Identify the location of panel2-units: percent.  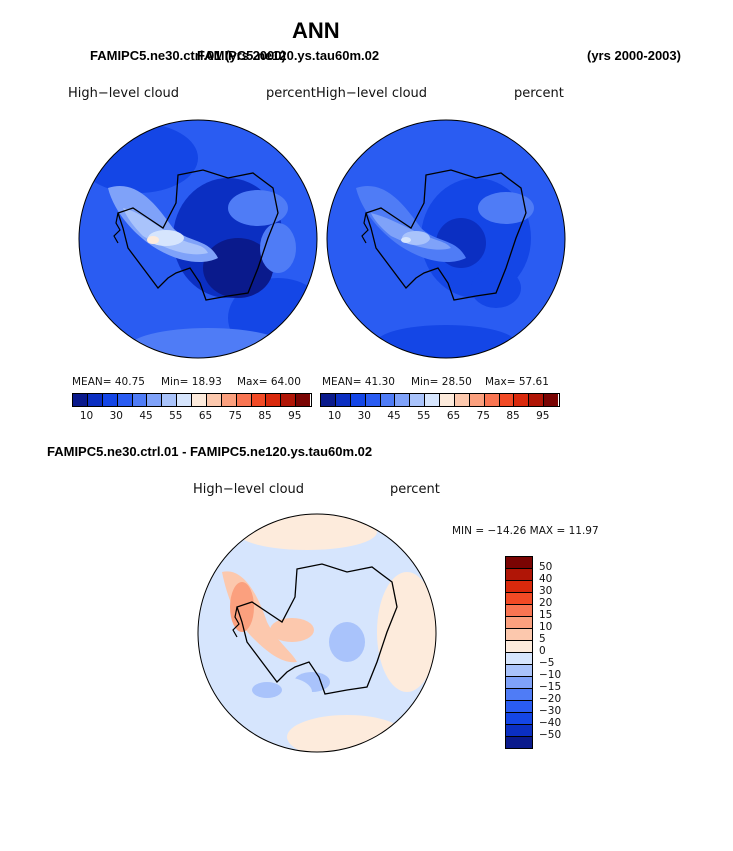
(539, 93).